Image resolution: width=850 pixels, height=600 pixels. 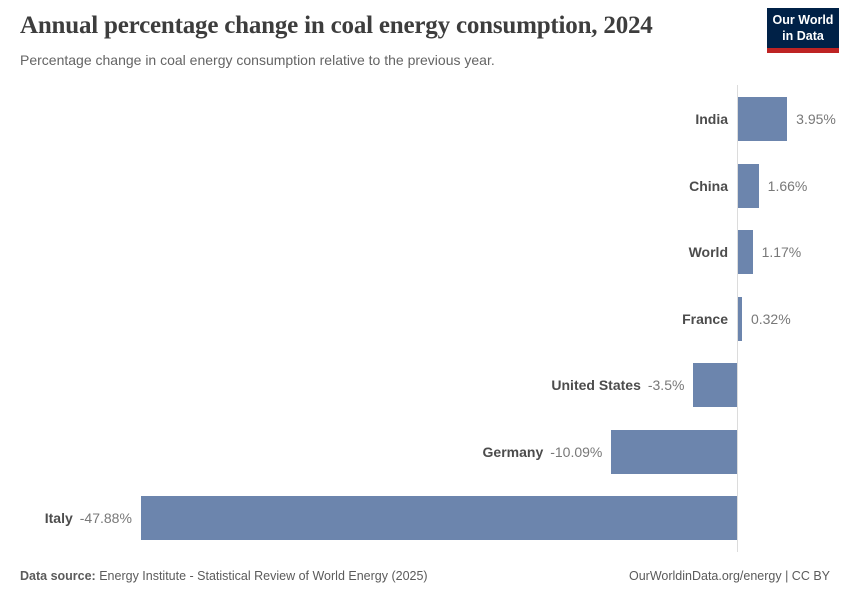 I want to click on bar-italy, so click(x=438, y=518).